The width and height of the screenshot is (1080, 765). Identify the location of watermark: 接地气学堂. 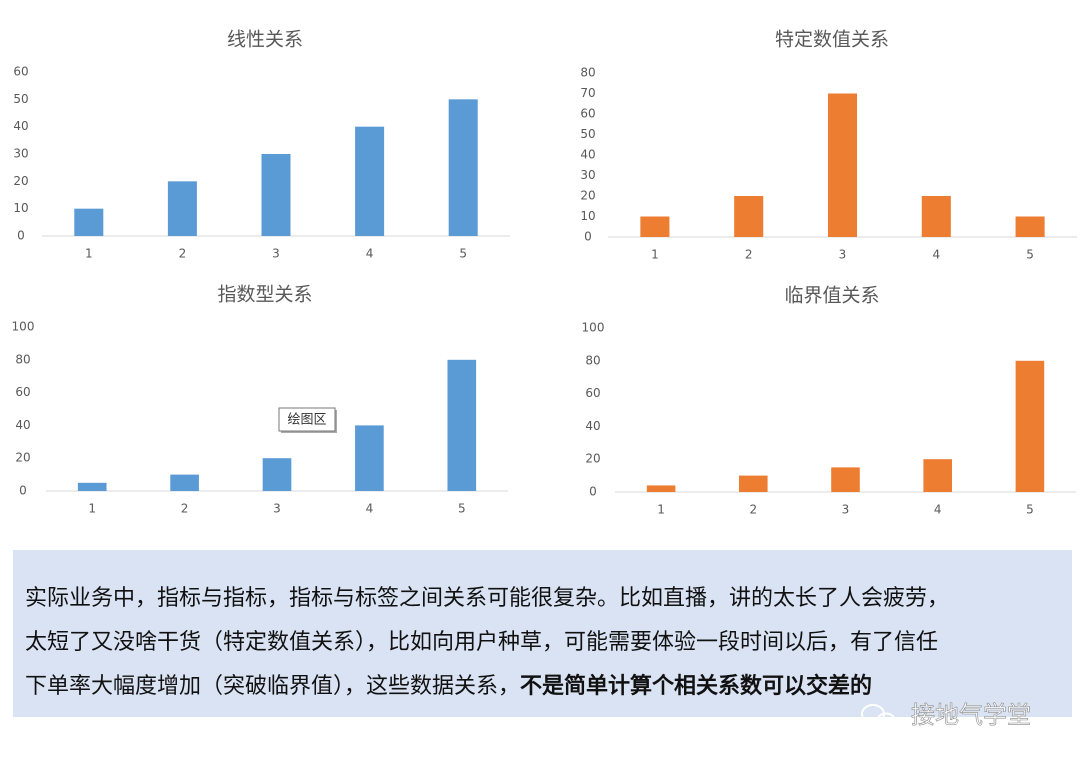
(946, 715).